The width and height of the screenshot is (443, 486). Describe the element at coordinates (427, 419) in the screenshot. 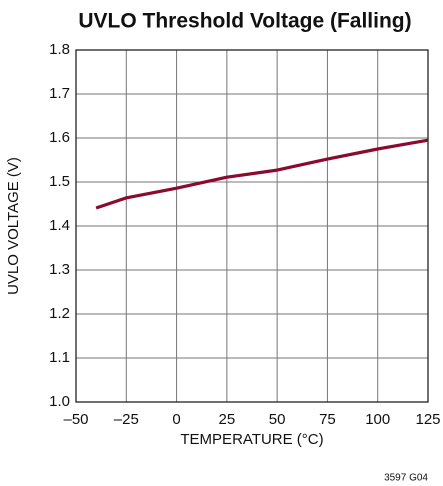

I see `x-tick-label: 125` at that location.